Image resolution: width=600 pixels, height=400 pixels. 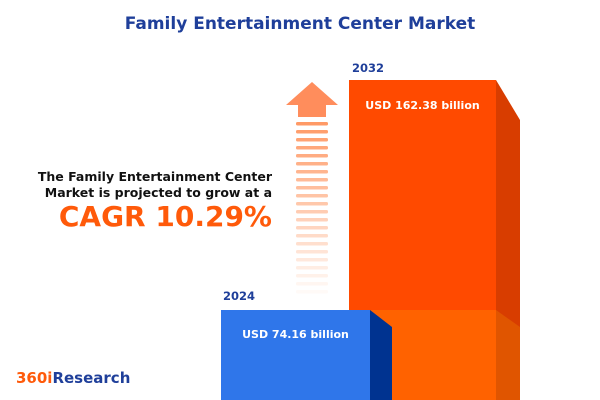 What do you see at coordinates (508, 355) in the screenshot?
I see `bar-2032-lower-side` at bounding box center [508, 355].